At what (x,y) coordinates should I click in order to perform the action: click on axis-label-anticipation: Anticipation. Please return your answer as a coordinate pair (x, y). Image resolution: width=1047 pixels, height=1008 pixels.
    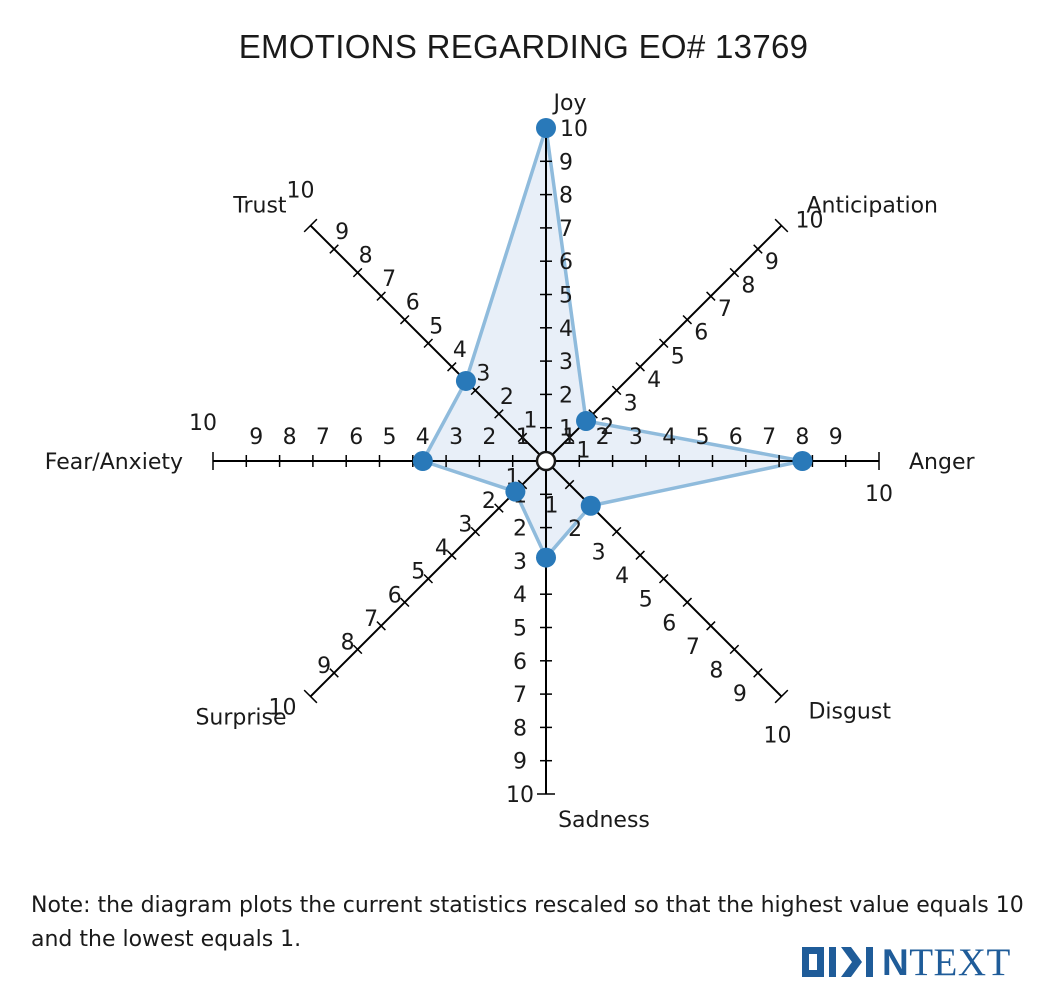
    Looking at the image, I should click on (872, 206).